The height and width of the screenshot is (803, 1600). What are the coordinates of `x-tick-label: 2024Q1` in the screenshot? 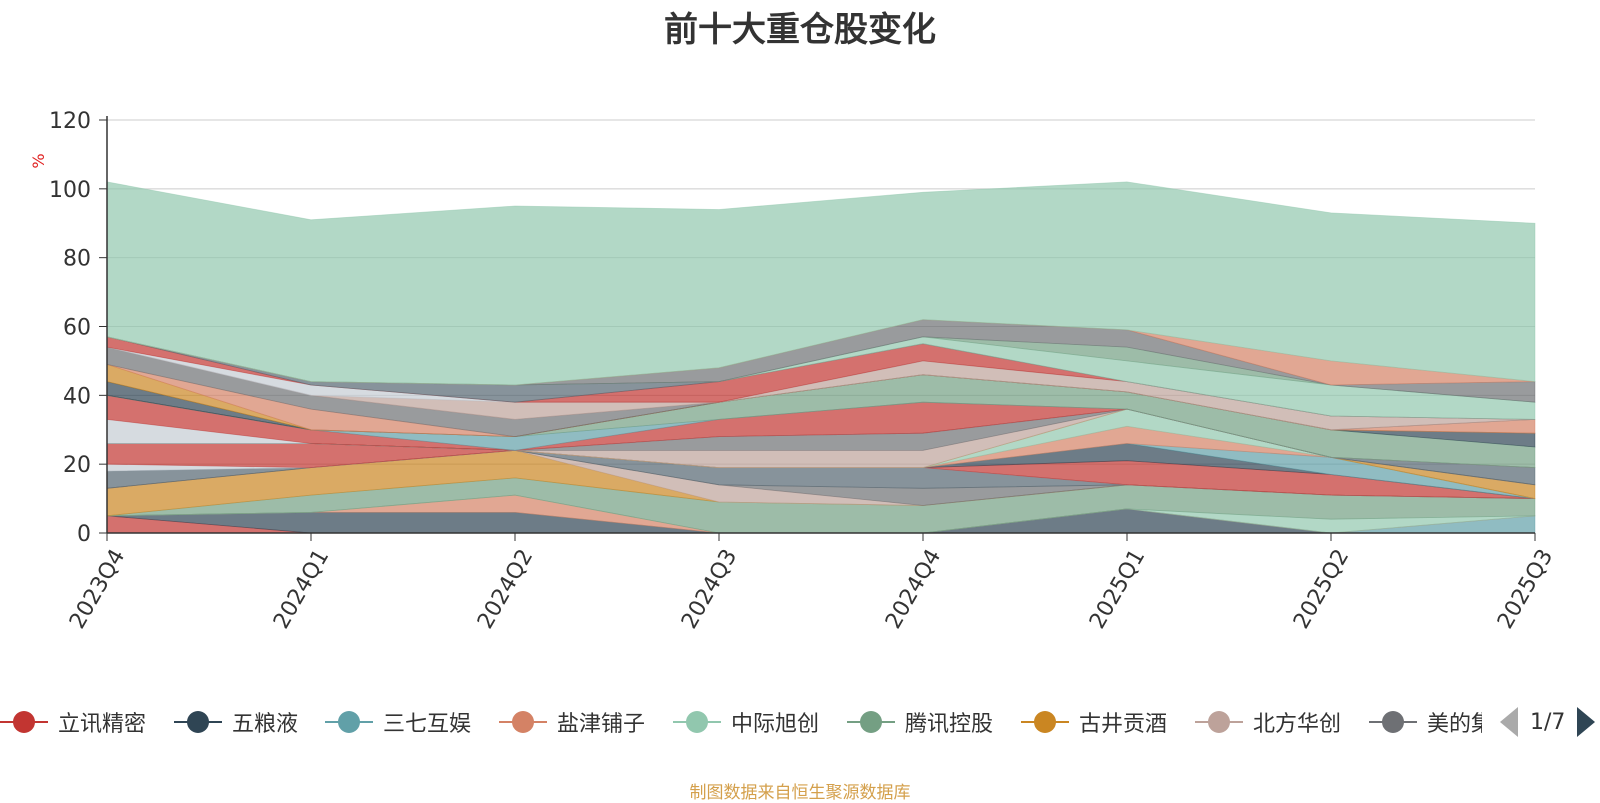 It's located at (301, 589).